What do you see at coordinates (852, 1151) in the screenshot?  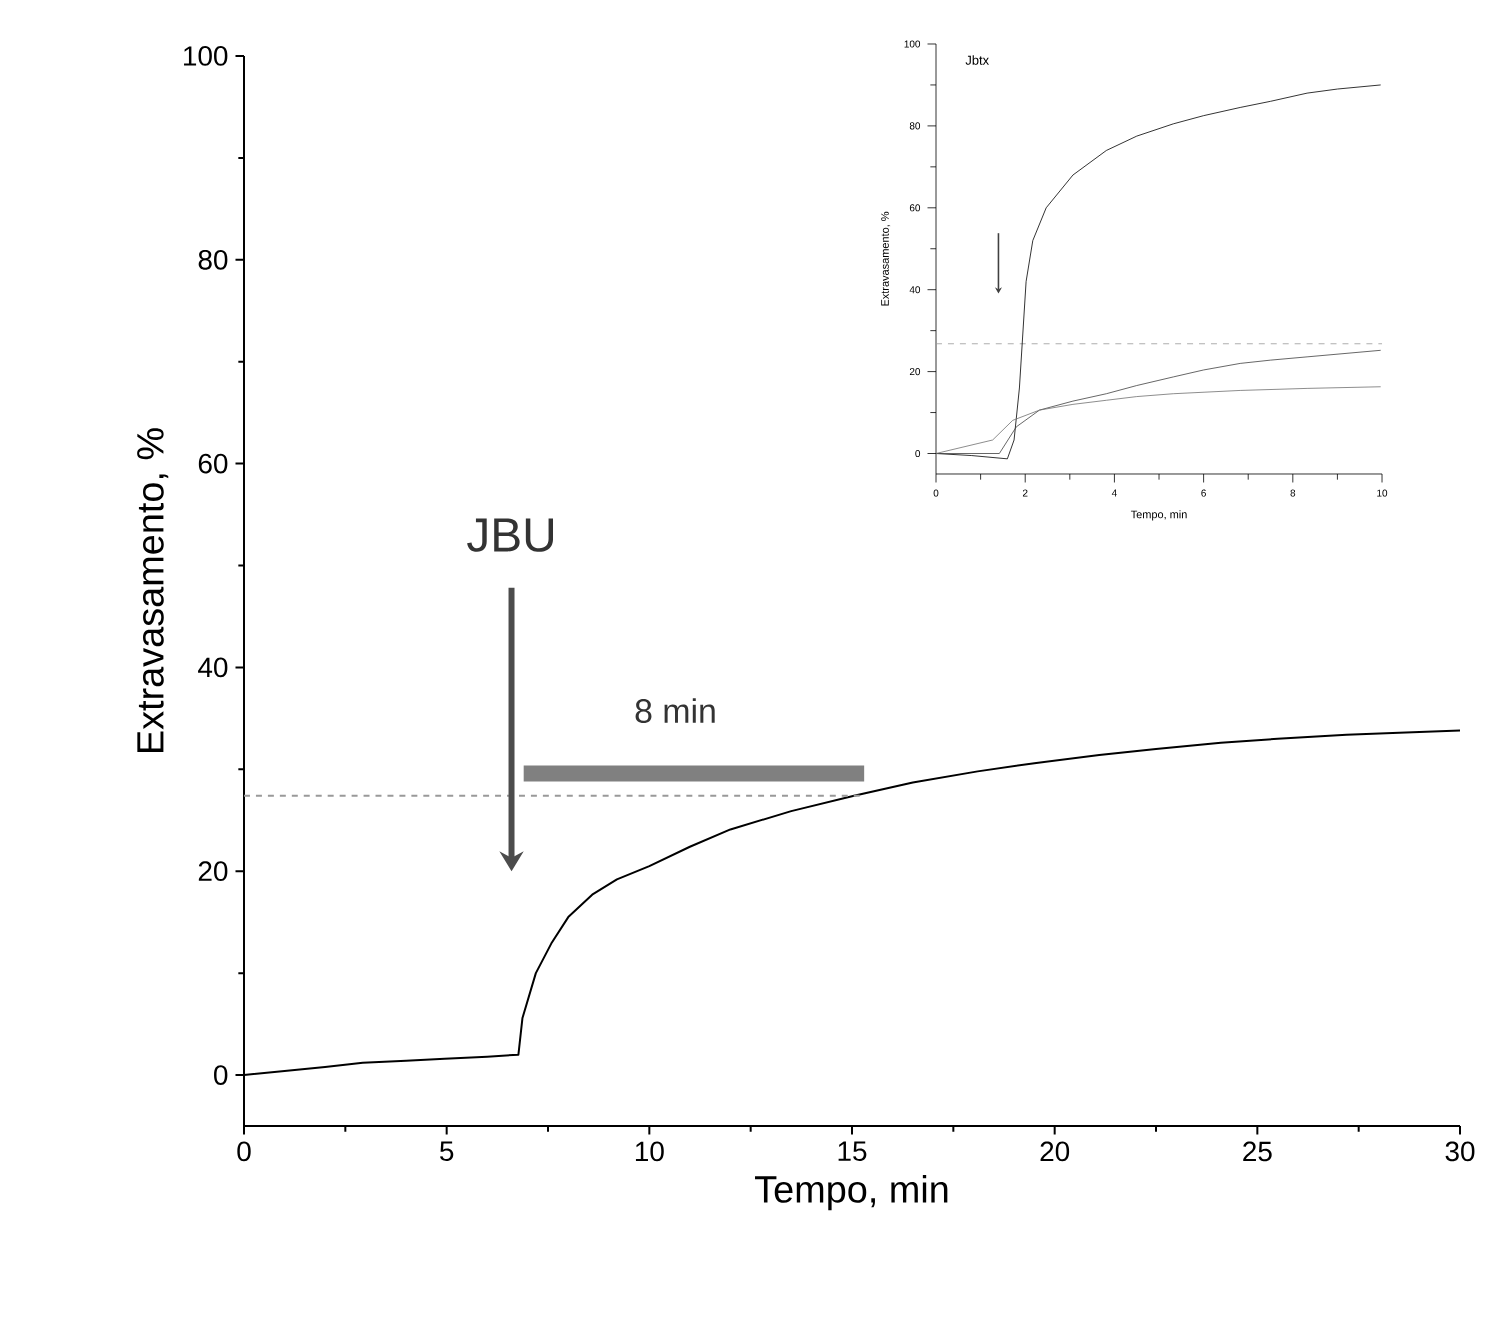 I see `x-tick-label: 15` at bounding box center [852, 1151].